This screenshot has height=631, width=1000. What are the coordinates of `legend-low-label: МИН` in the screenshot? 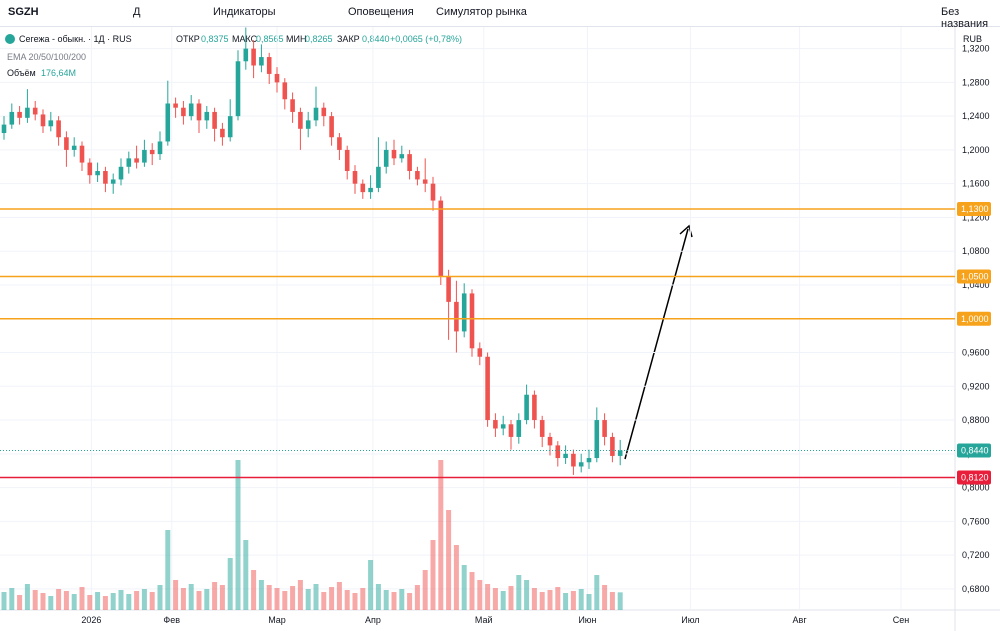 It's located at (296, 39).